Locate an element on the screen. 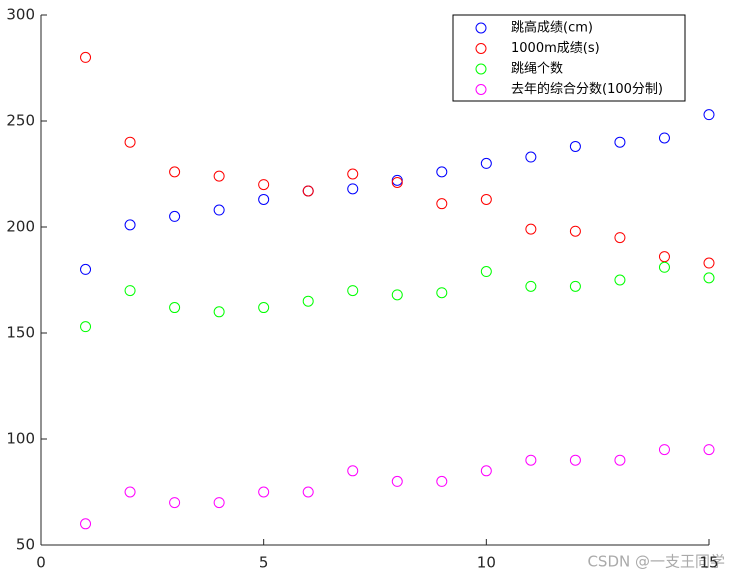 This screenshot has width=735, height=578. x-tick-label: 0 is located at coordinates (41, 563).